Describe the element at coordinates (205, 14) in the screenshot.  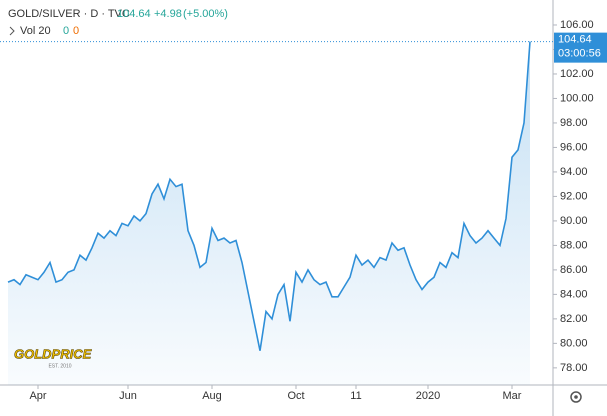
I see `change-pct: (+5.00%)` at that location.